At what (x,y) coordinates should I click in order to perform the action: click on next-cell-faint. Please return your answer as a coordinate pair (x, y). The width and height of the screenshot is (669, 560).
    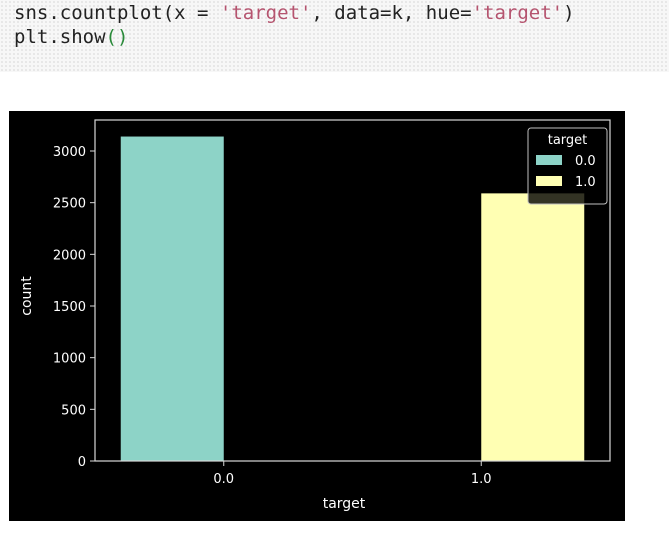
    Looking at the image, I should click on (190, 554).